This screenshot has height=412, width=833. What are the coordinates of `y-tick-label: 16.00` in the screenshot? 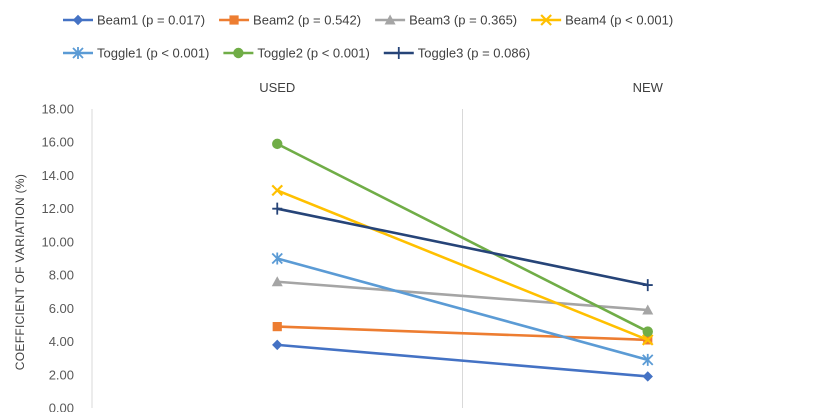 It's located at (57, 142).